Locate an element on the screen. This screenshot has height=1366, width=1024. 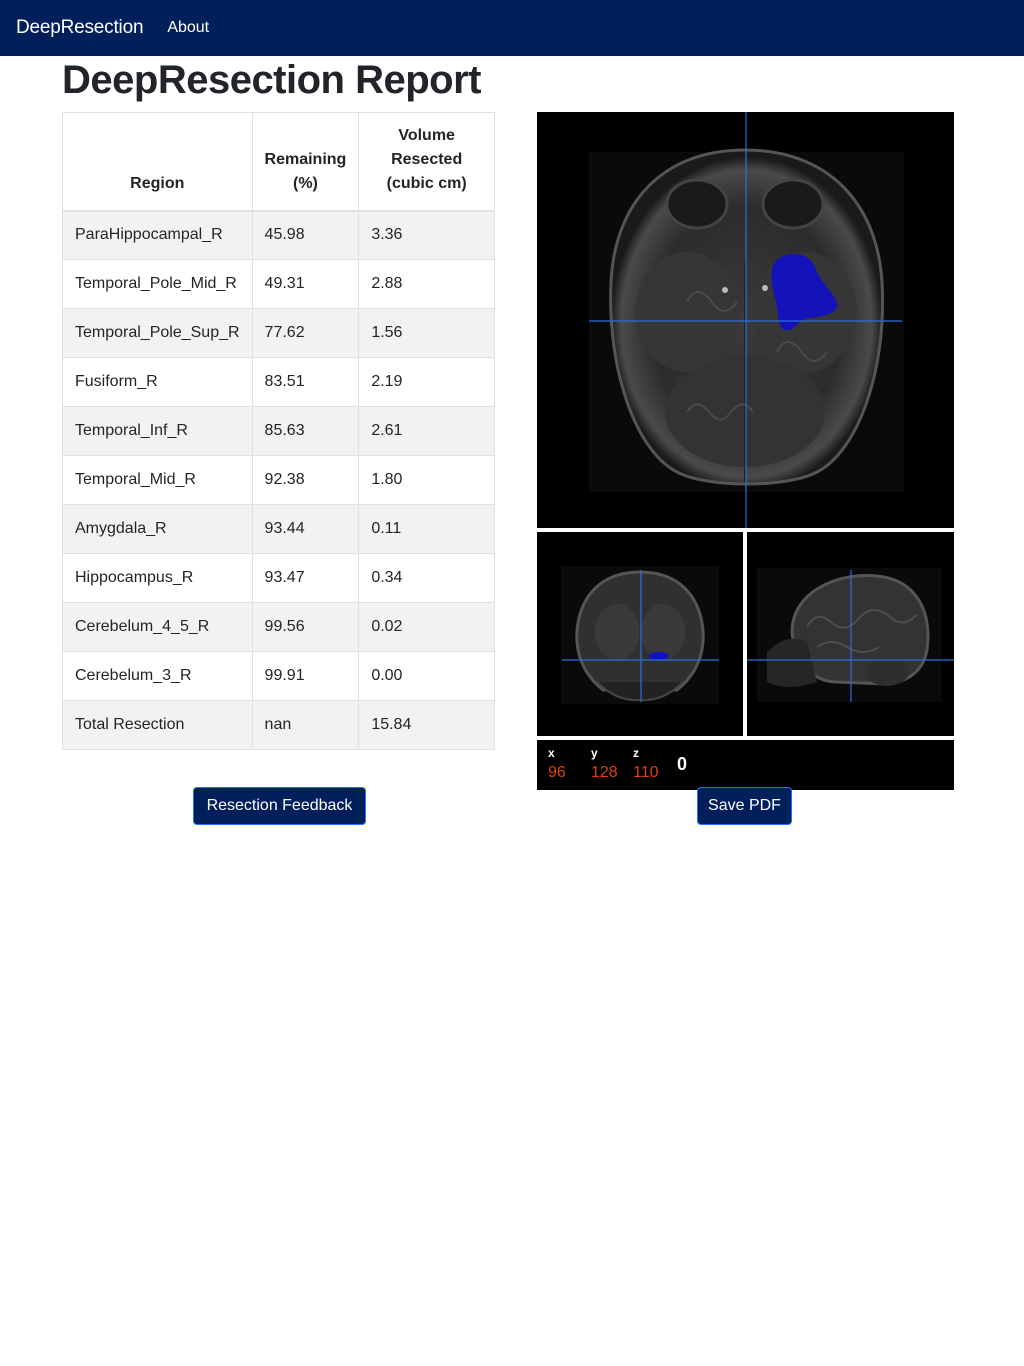
cell-remaining: 83.51 is located at coordinates (305, 382).